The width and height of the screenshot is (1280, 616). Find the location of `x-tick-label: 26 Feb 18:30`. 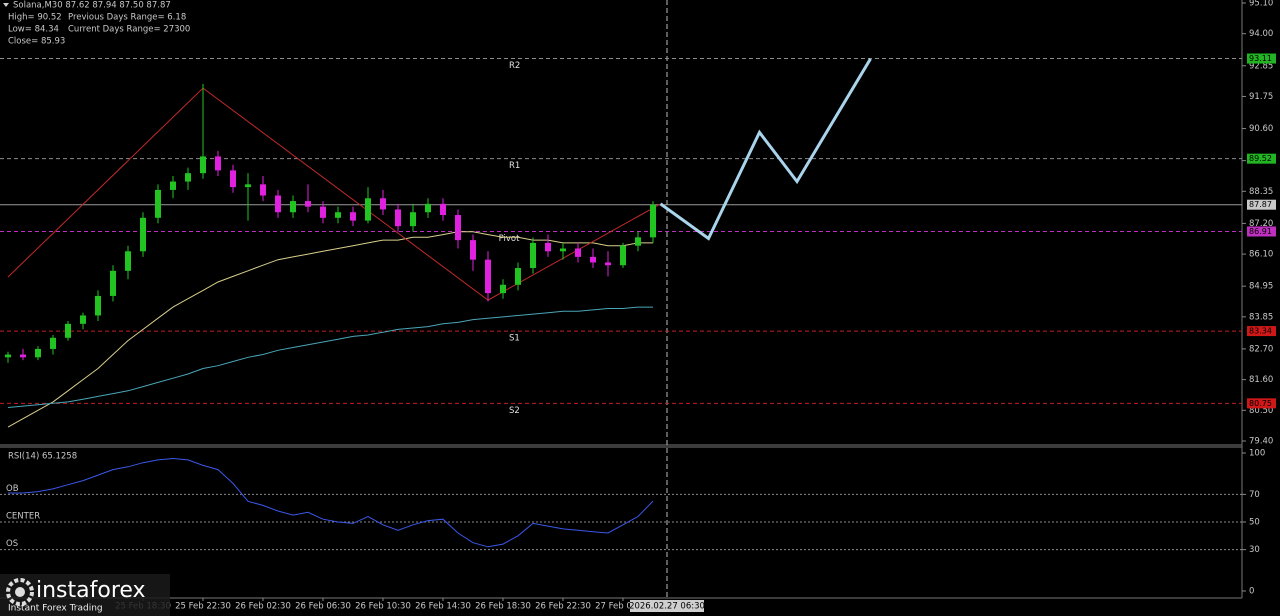

x-tick-label: 26 Feb 18:30 is located at coordinates (503, 607).